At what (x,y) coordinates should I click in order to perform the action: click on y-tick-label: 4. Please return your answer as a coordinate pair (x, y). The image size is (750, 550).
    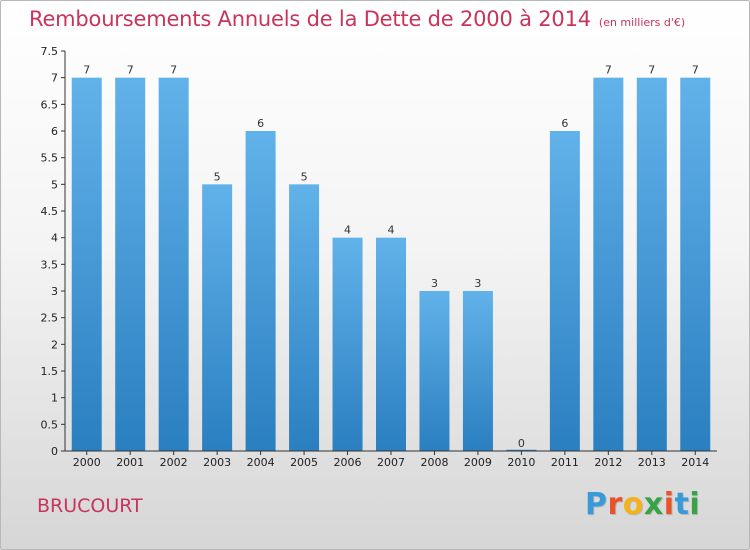
    Looking at the image, I should click on (54, 238).